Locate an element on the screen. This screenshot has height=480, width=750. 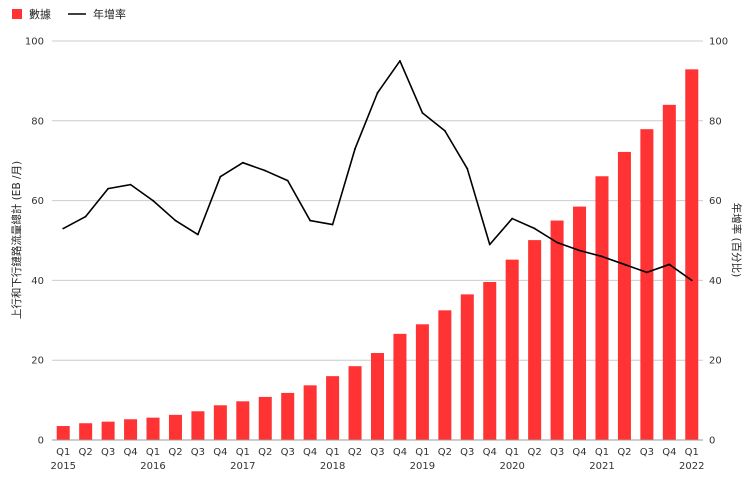
legend: 數據 年增率 is located at coordinates (69, 14).